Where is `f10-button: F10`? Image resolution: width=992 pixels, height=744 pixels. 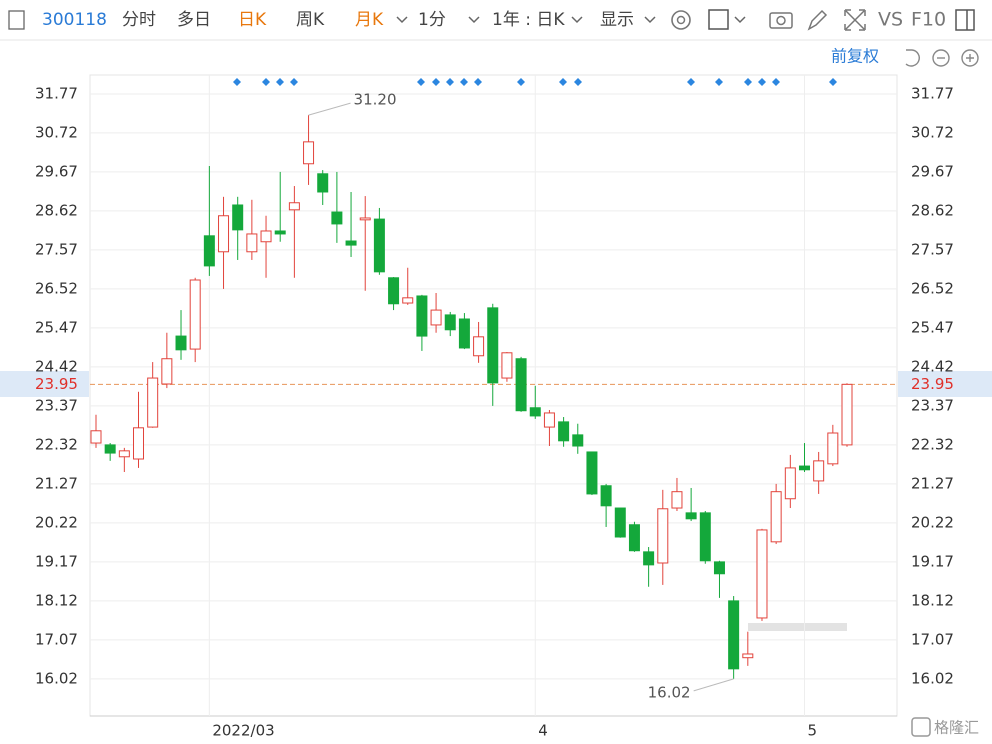
f10-button: F10 is located at coordinates (928, 20).